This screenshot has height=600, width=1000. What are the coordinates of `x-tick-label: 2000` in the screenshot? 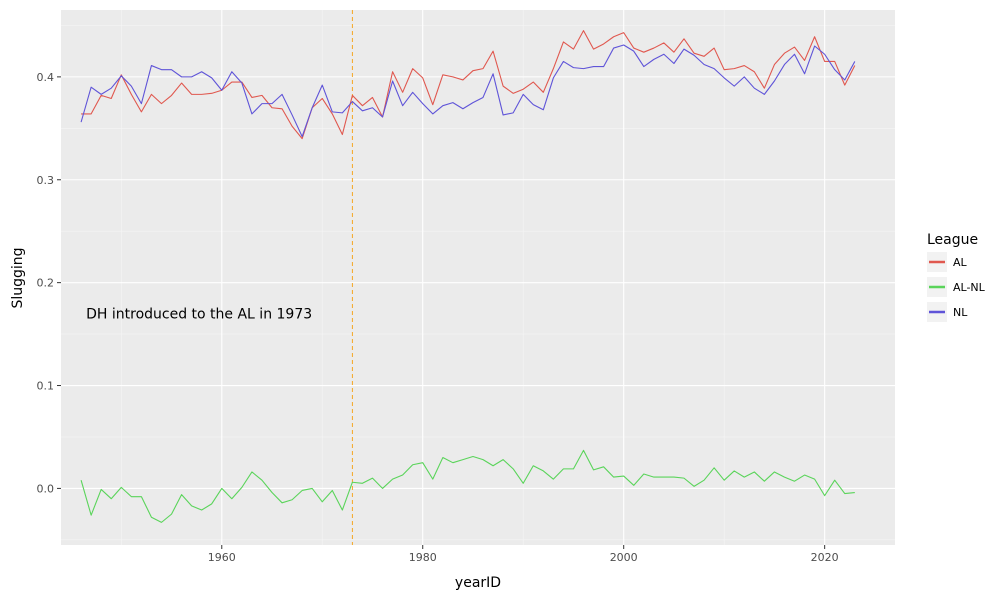 It's located at (624, 557).